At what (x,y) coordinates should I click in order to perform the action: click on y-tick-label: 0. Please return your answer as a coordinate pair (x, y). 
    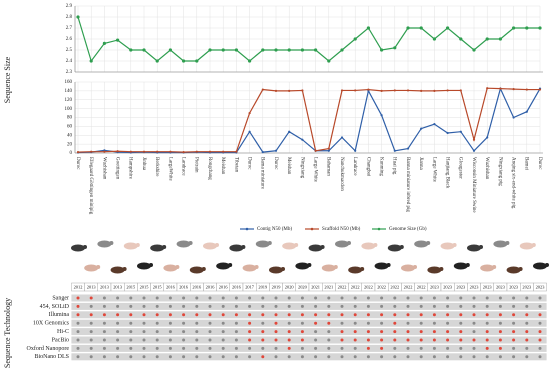
    Looking at the image, I should click on (71, 153).